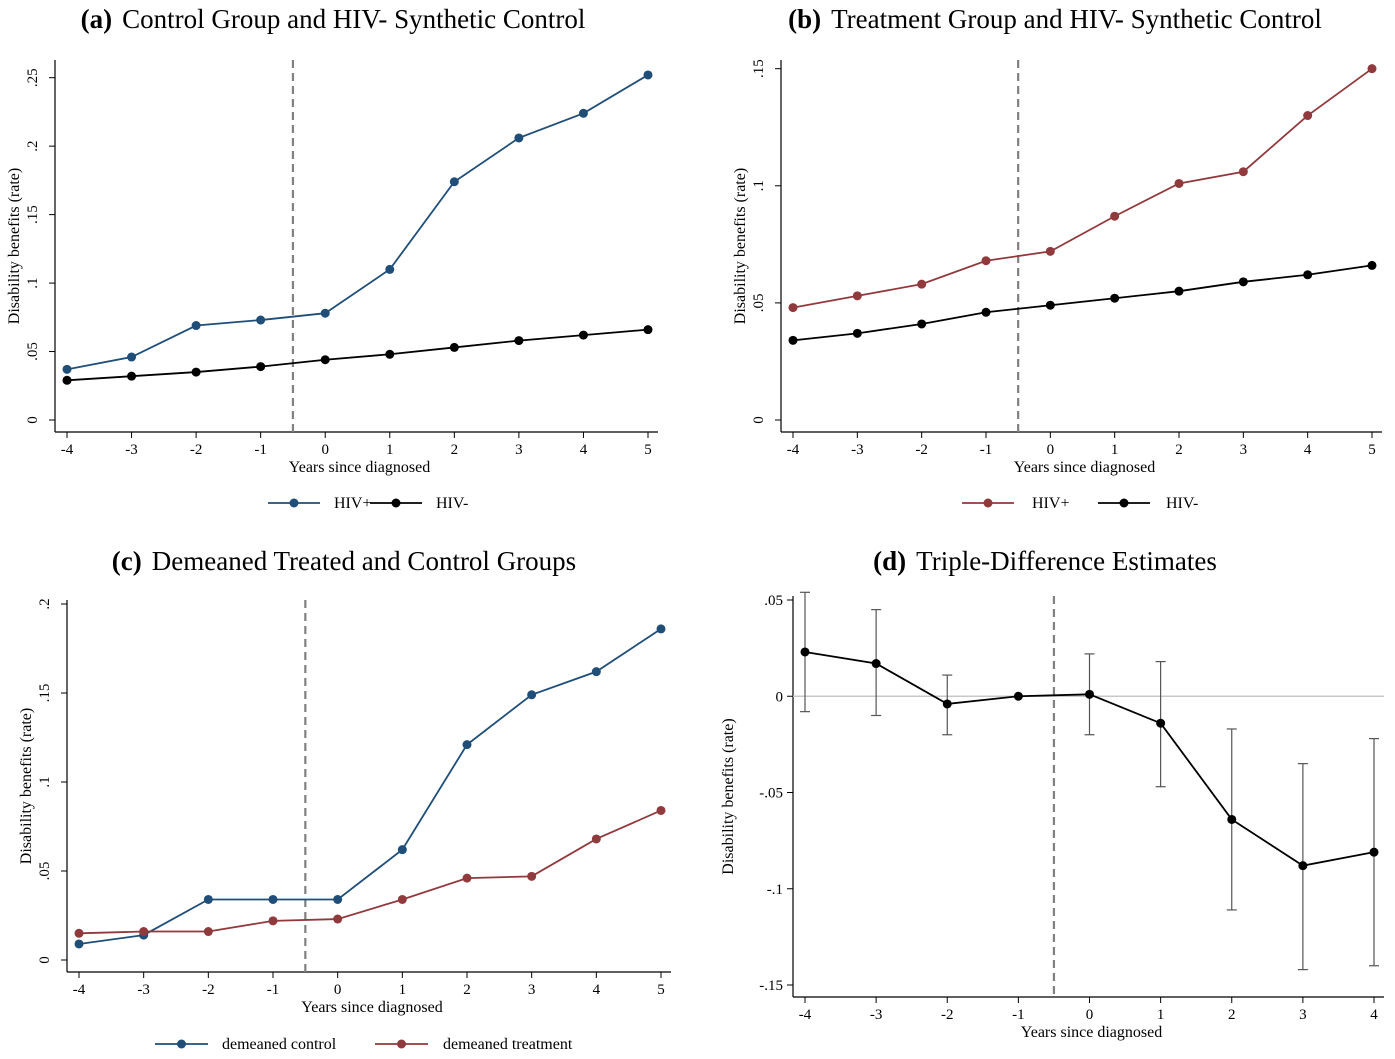  What do you see at coordinates (889, 561) in the screenshot?
I see `panel-label-d: (d)` at bounding box center [889, 561].